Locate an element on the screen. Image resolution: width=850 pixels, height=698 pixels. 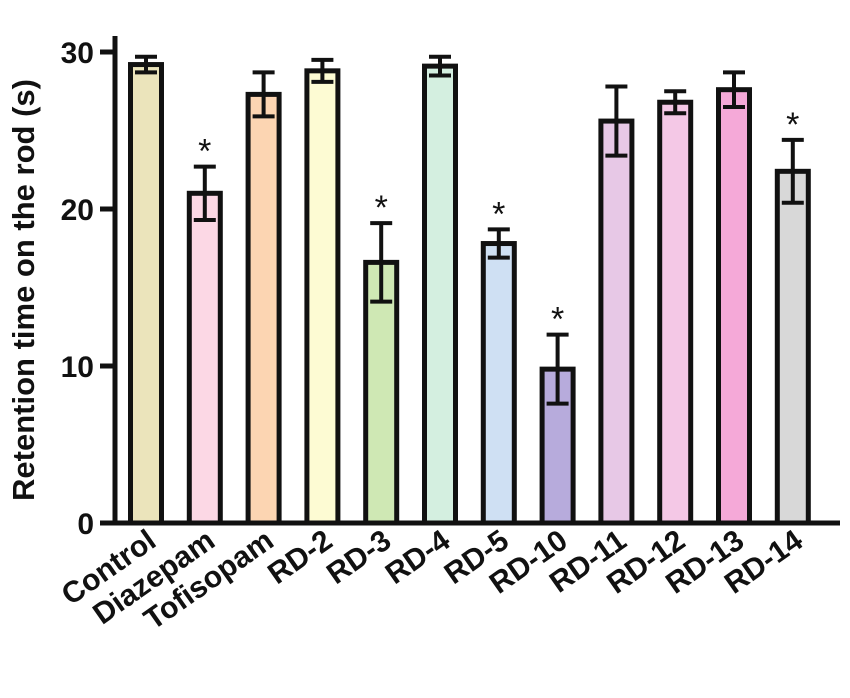
category-label: RD-3 is located at coordinates (359, 557).